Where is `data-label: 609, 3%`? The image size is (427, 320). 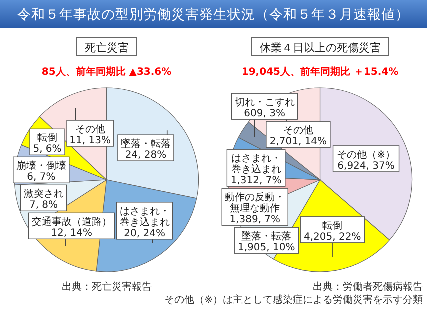
data-label: 609, 3% is located at coordinates (265, 114).